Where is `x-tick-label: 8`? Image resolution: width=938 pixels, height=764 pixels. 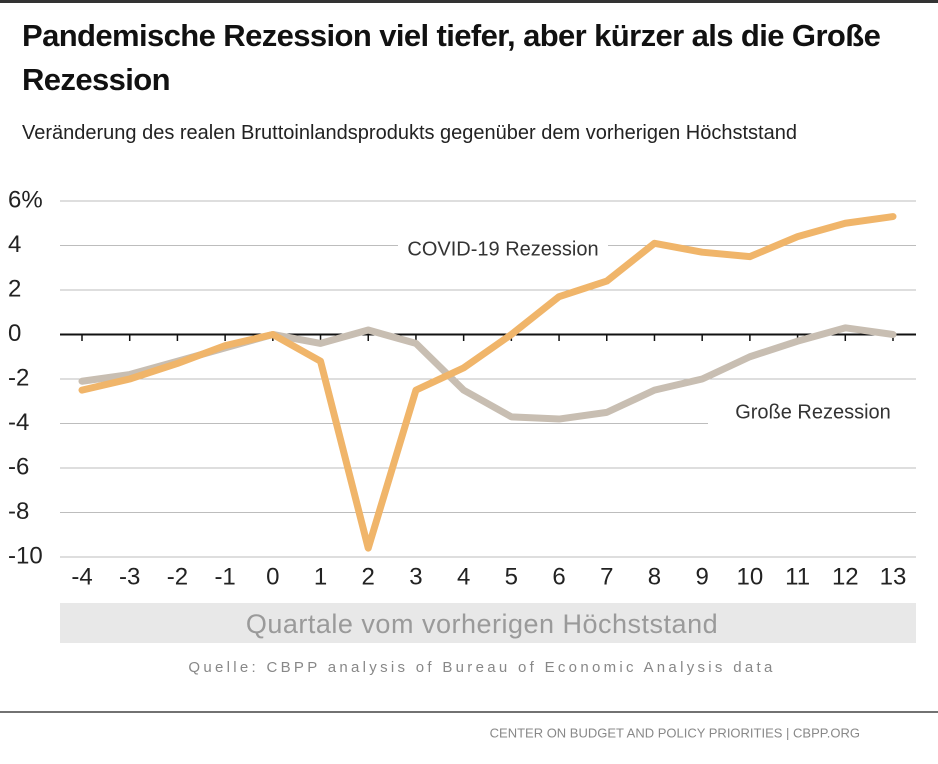
x-tick-label: 8 is located at coordinates (654, 576).